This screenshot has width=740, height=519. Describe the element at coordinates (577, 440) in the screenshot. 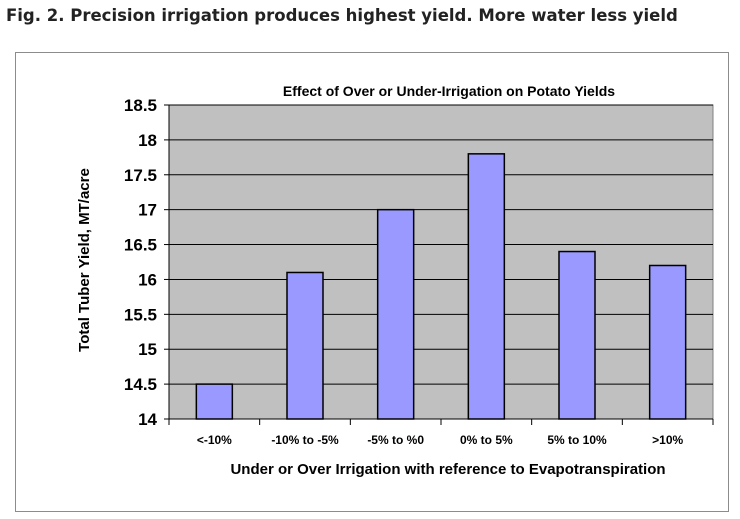

I see `x-tick-label: 5% to 10%` at that location.